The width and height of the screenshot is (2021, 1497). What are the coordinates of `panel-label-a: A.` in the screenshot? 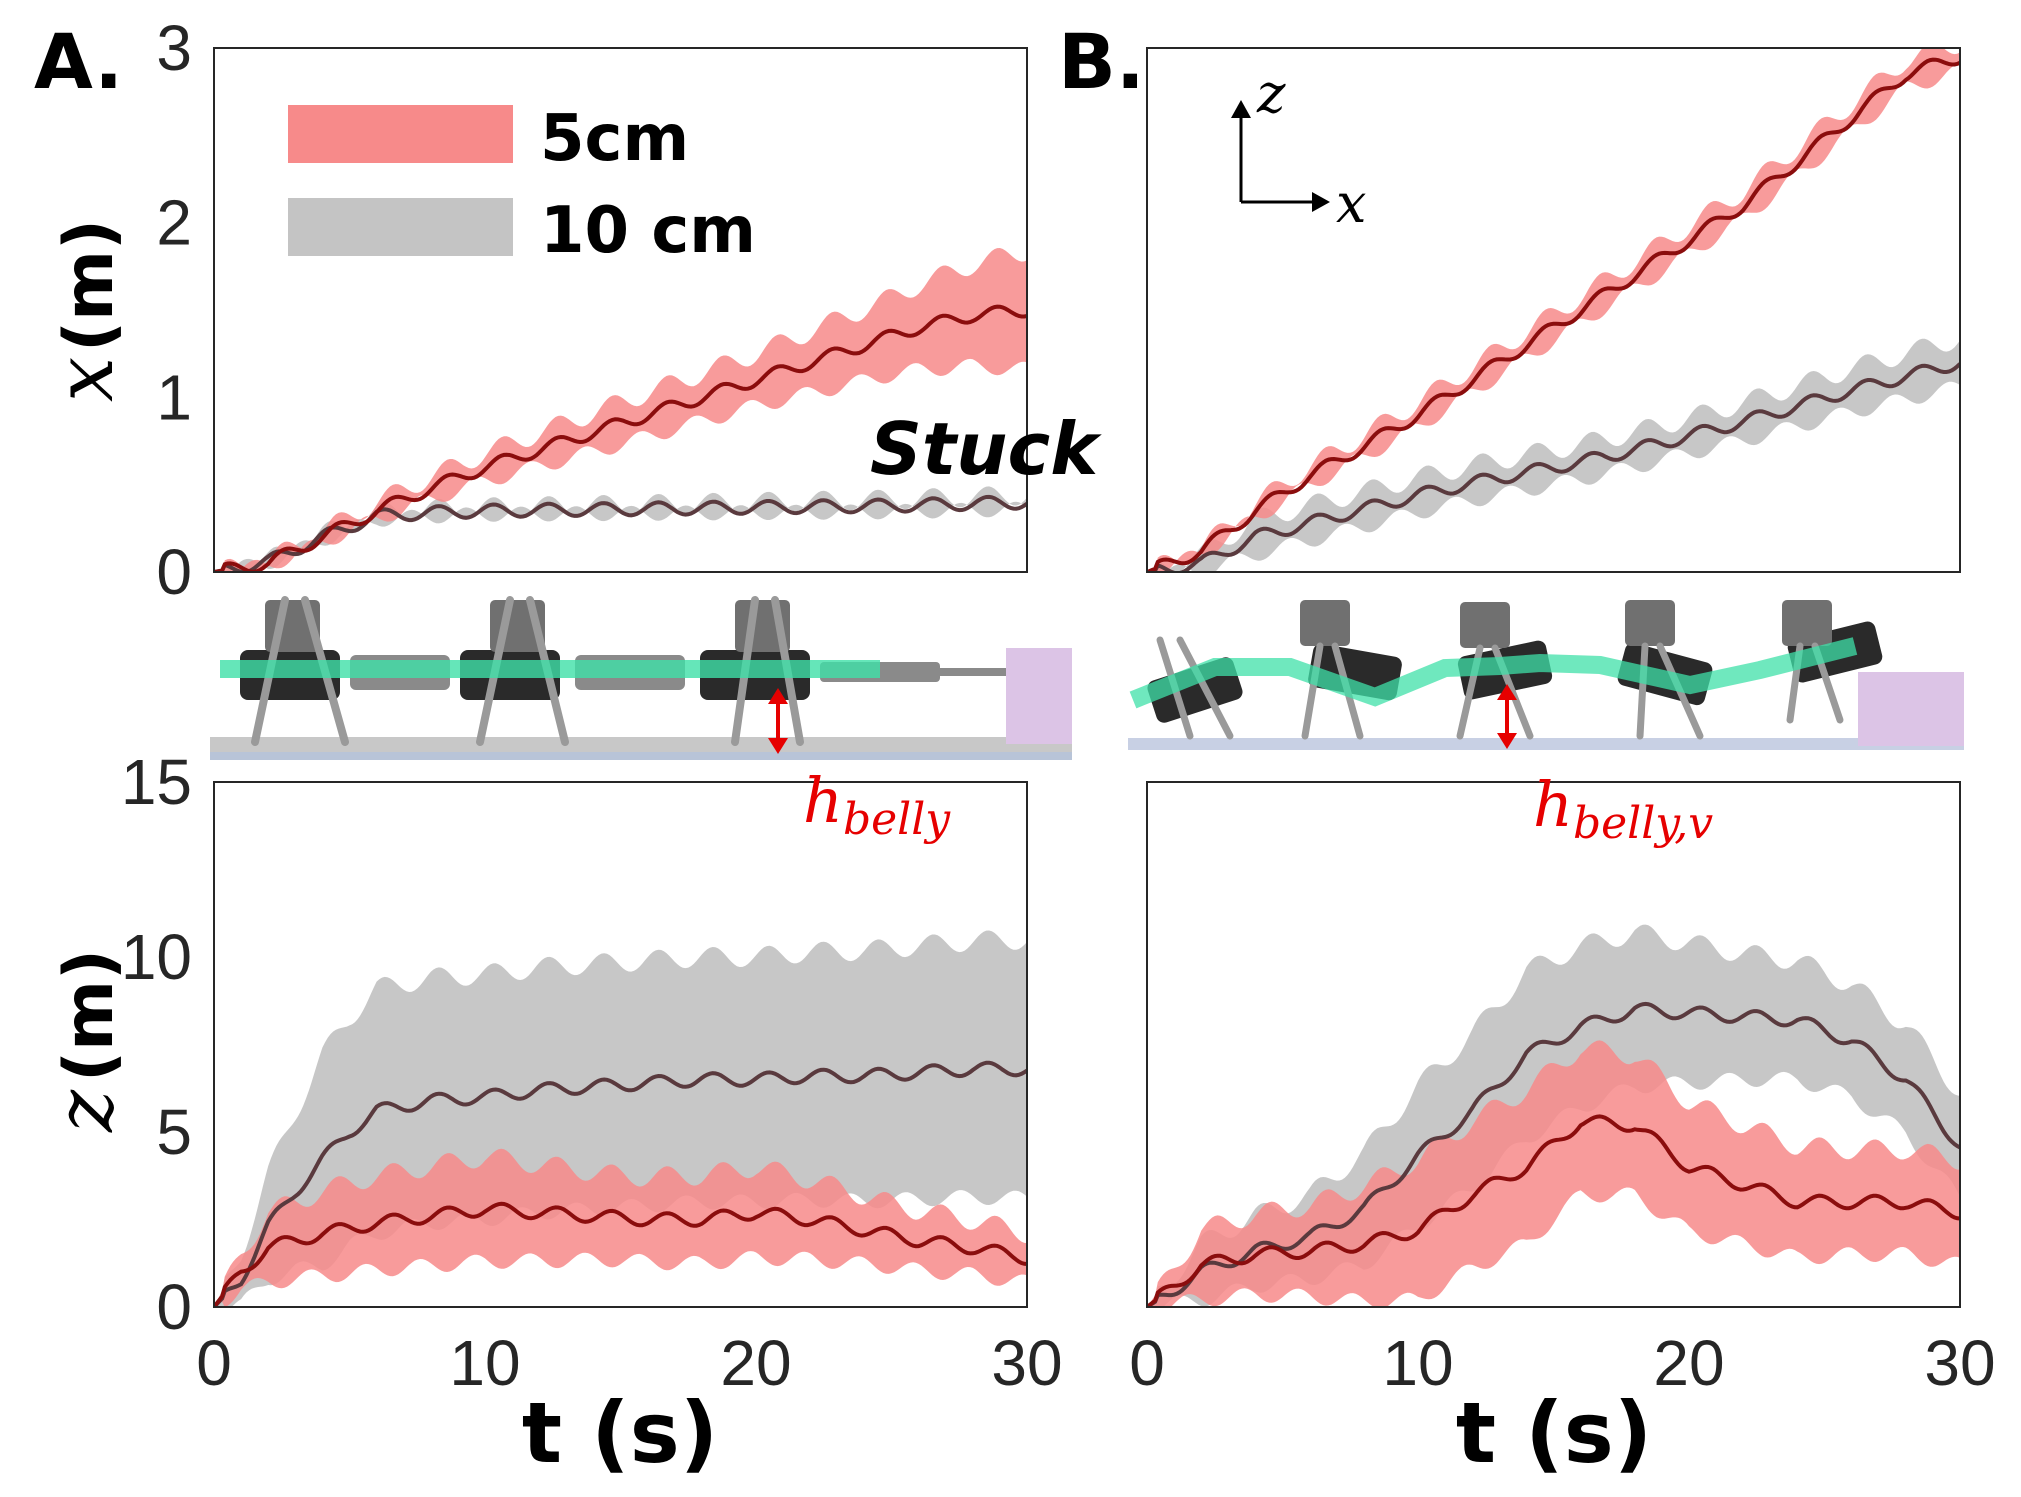 It's located at (78, 61).